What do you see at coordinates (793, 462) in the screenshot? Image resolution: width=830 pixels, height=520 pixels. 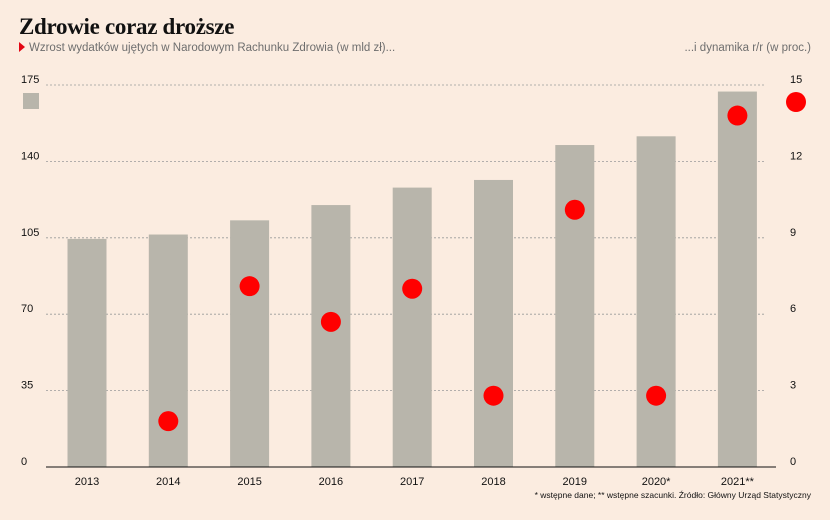 I see `right-tick-label: 0` at bounding box center [793, 462].